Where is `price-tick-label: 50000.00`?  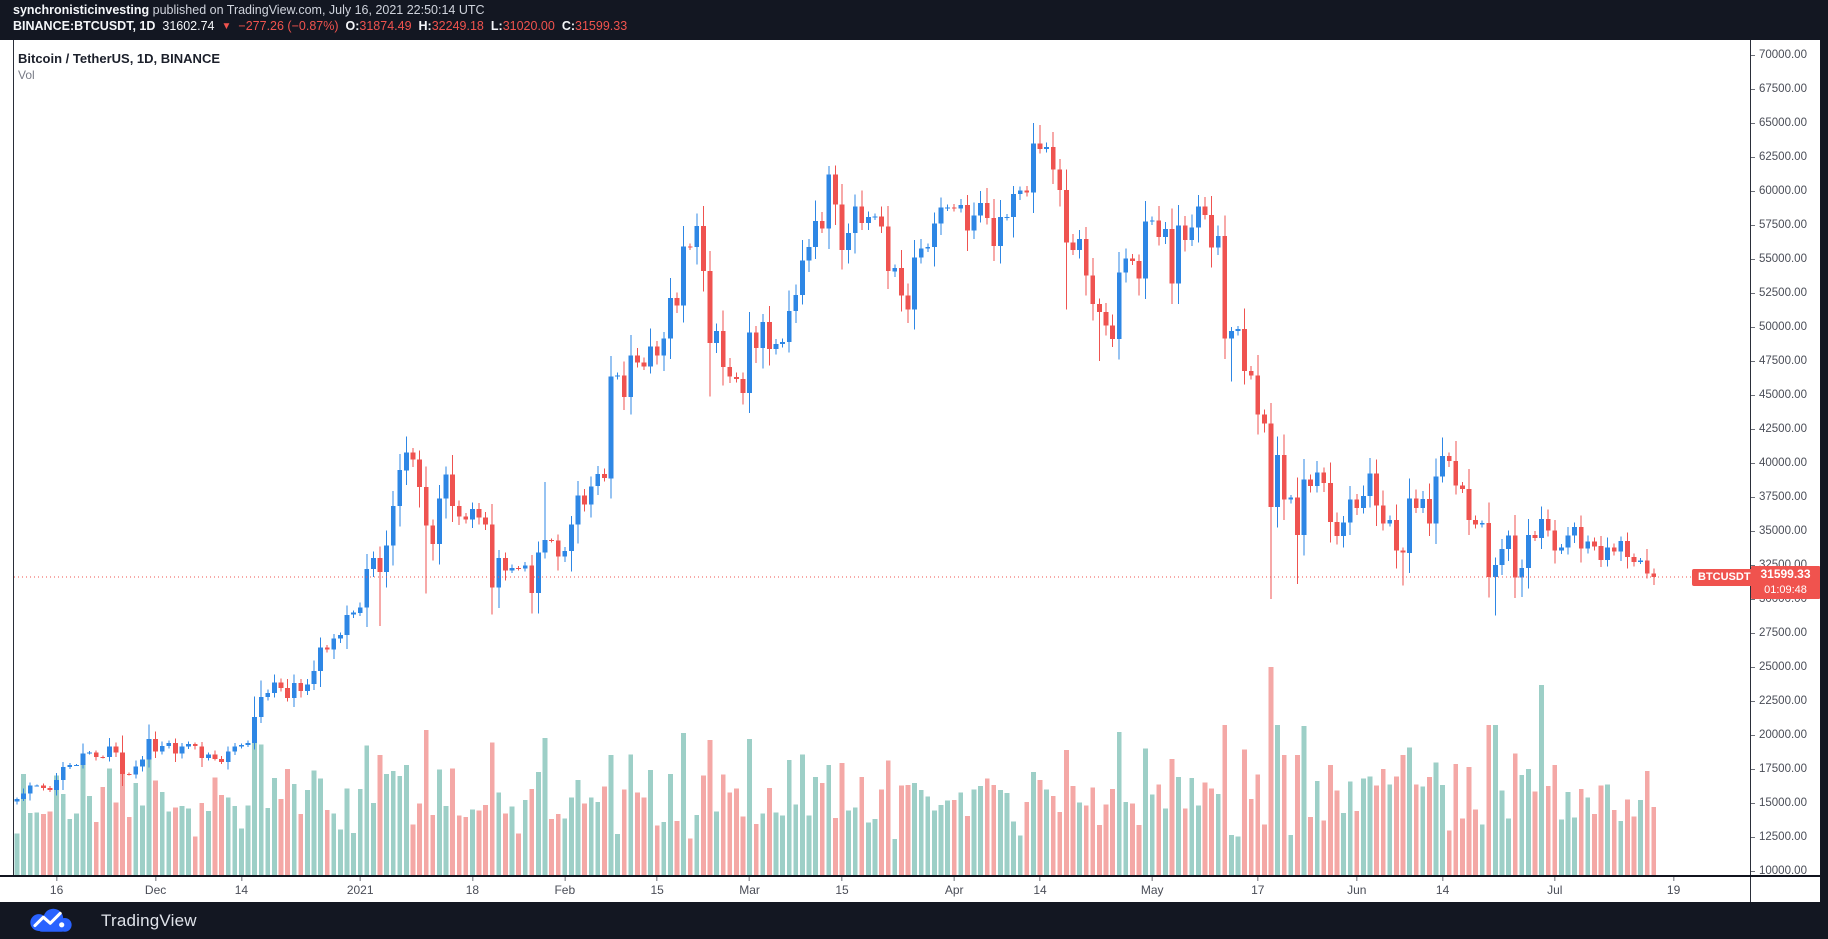 price-tick-label: 50000.00 is located at coordinates (1779, 327).